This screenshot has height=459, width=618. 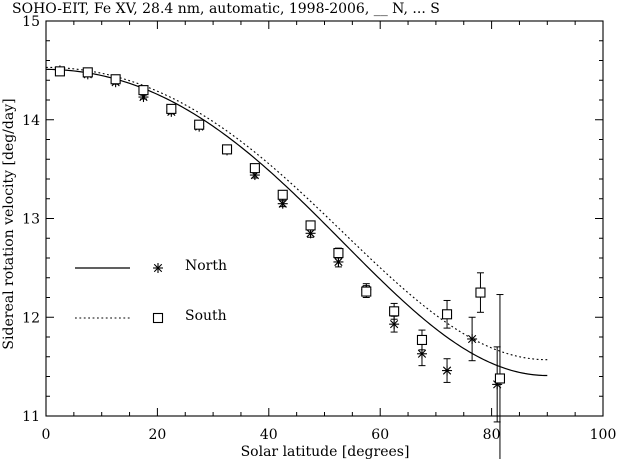 What do you see at coordinates (206, 266) in the screenshot?
I see `legend-label-north: North` at bounding box center [206, 266].